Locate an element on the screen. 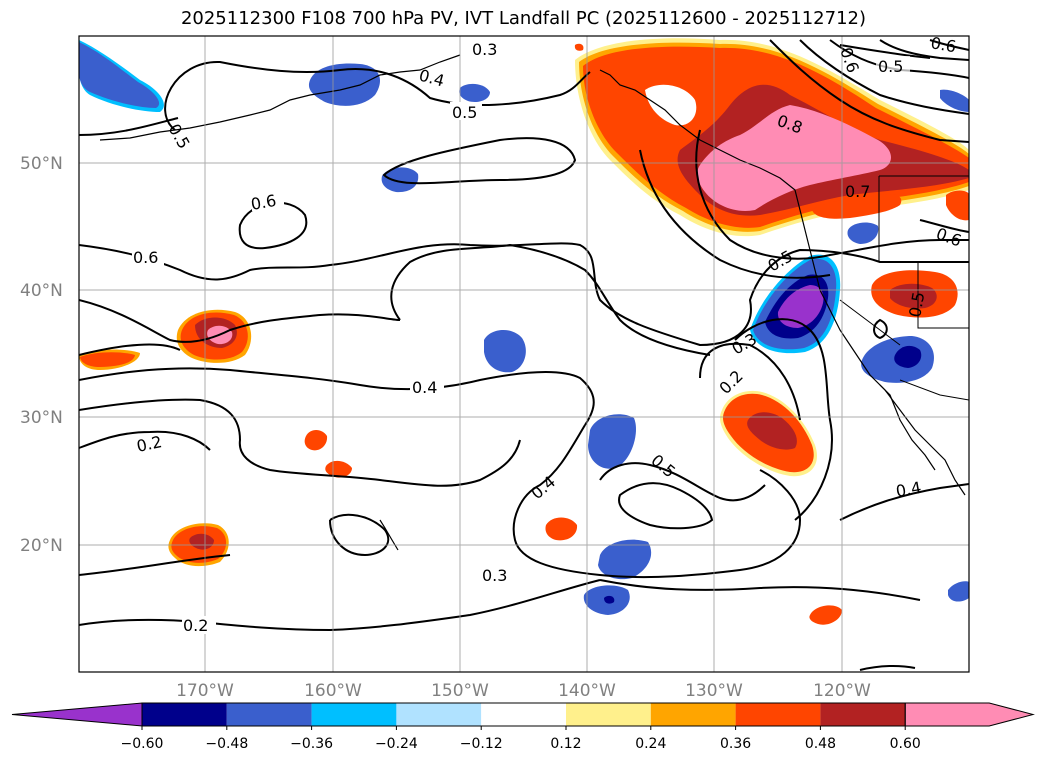  colorbar-under-extension is located at coordinates (77, 714).